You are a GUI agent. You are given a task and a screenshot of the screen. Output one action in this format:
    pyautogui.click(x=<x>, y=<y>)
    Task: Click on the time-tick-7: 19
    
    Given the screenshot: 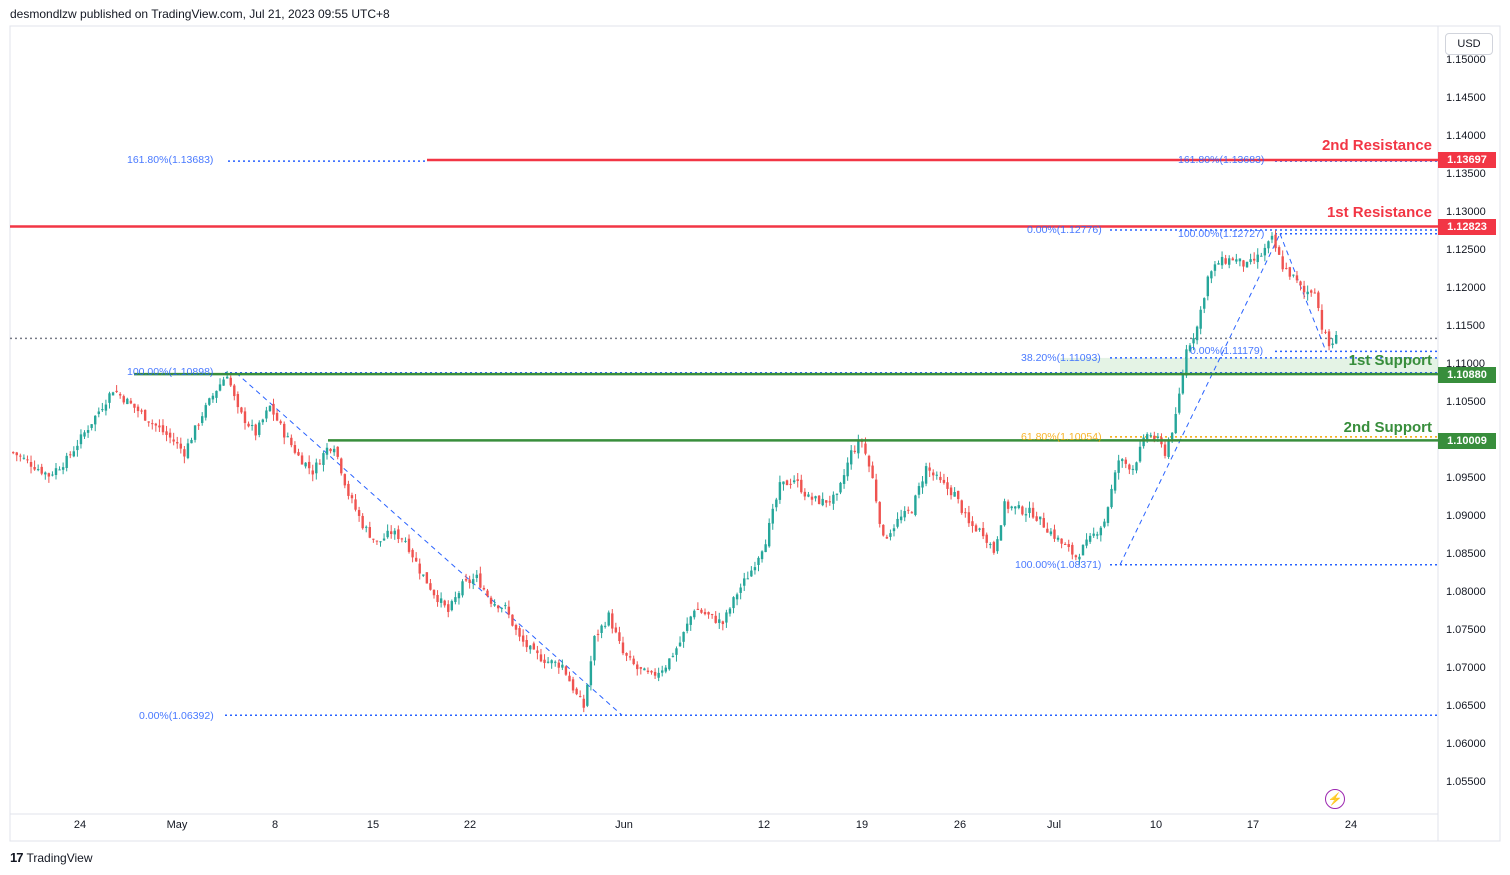 What is the action you would take?
    pyautogui.click(x=862, y=825)
    